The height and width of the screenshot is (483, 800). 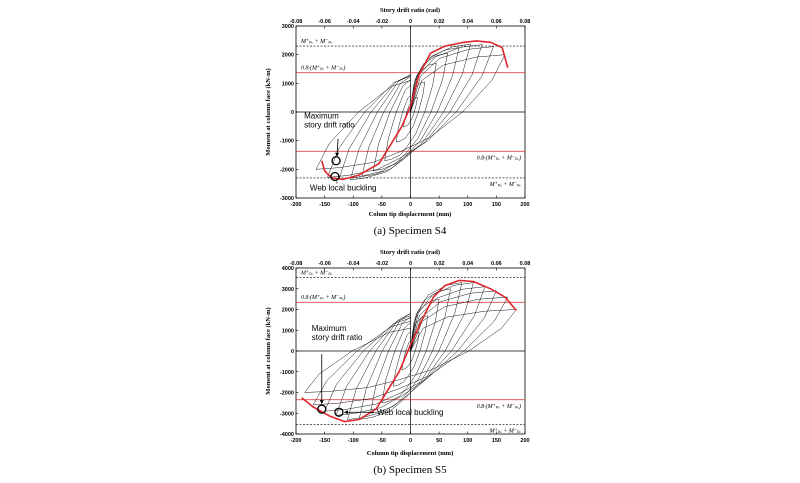 What do you see at coordinates (288, 269) in the screenshot?
I see `y-tick-label: 4000` at bounding box center [288, 269].